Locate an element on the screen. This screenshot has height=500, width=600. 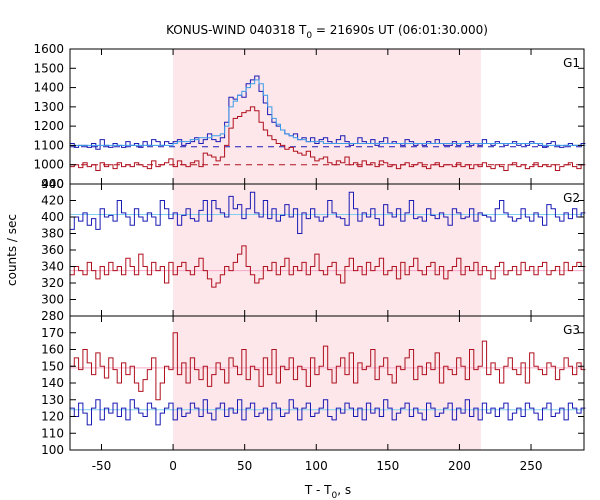
chart-title-subscript: 0 is located at coordinates (309, 36).